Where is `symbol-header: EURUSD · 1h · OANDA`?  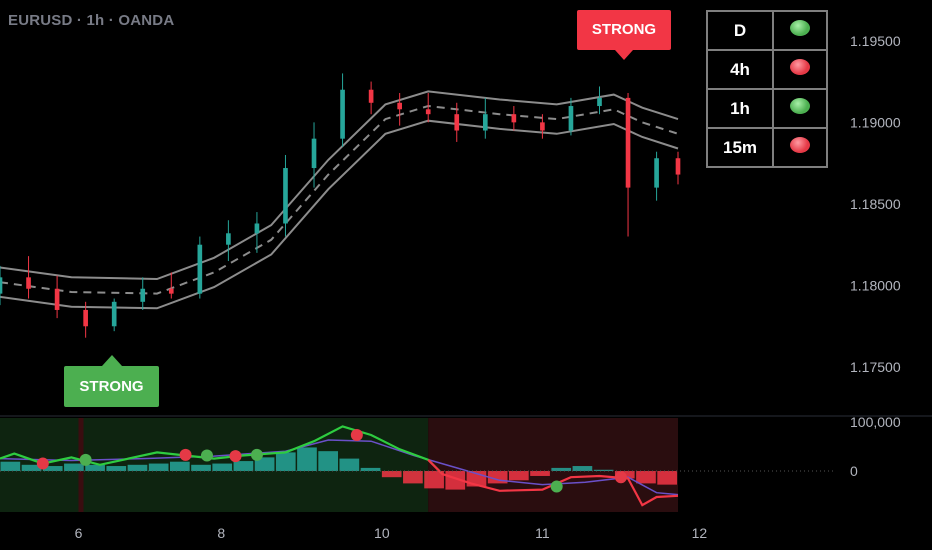
symbol-header: EURUSD · 1h · OANDA is located at coordinates (91, 20).